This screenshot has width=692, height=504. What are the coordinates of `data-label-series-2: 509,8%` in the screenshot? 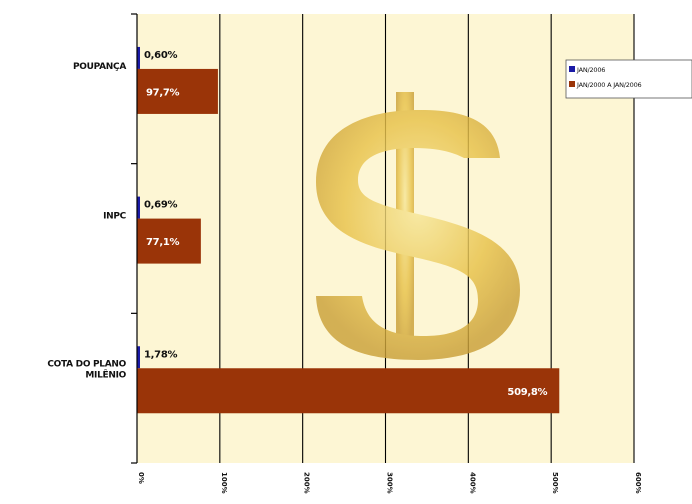 It's located at (527, 392).